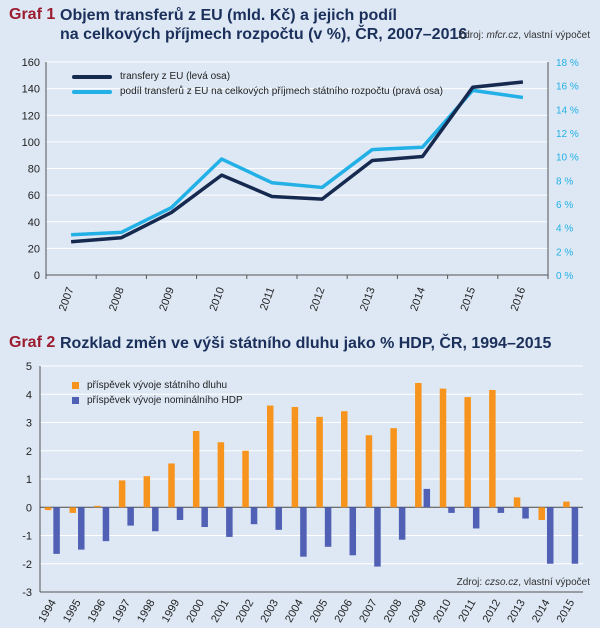 This screenshot has height=628, width=600. I want to click on graf2-x-tick-label: 2002, so click(245, 611).